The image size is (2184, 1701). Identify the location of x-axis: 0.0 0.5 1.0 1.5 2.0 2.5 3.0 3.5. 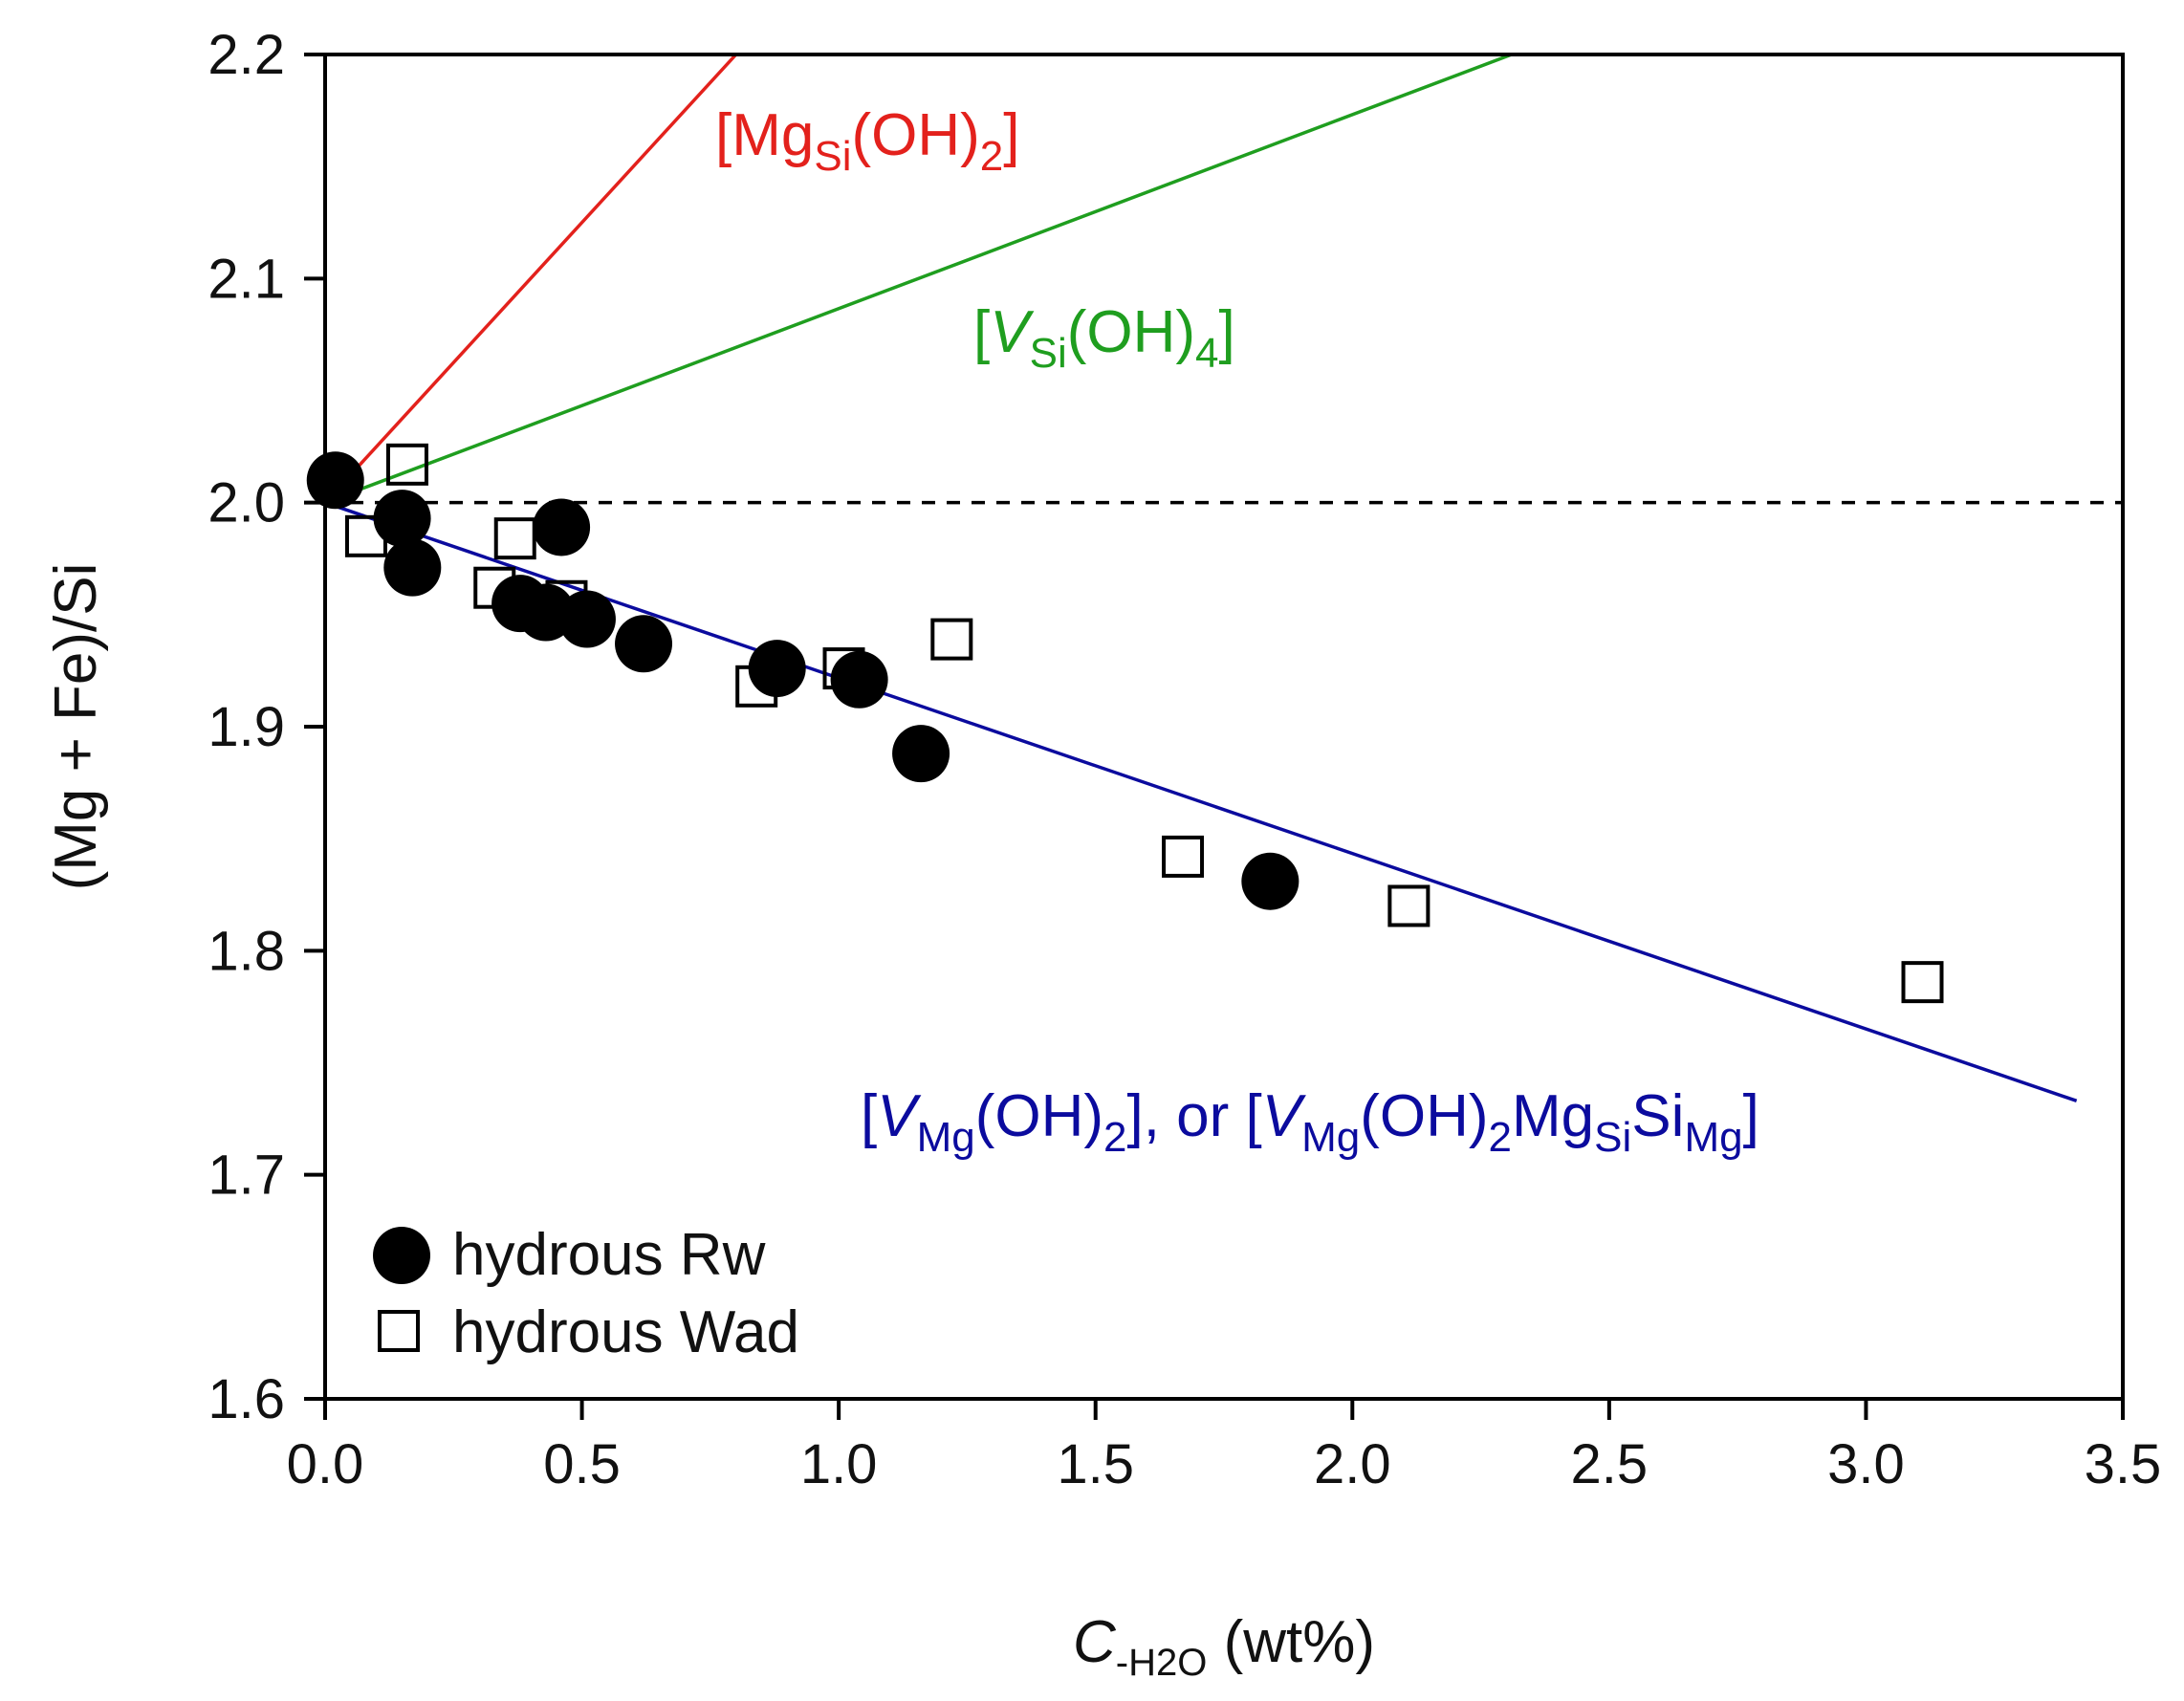
(1224, 1447).